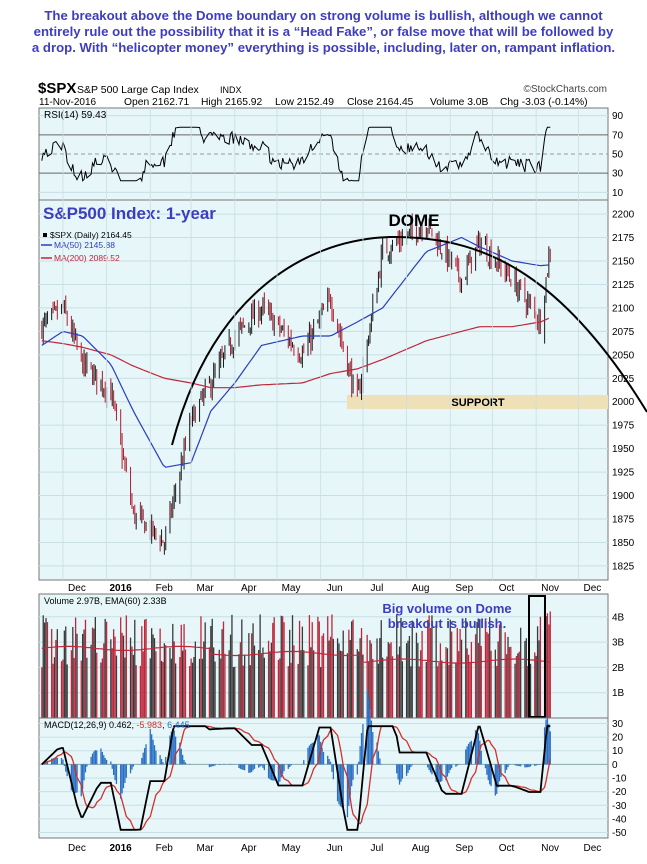 This screenshot has width=647, height=864. Describe the element at coordinates (231, 90) in the screenshot. I see `exchange: INDX` at that location.